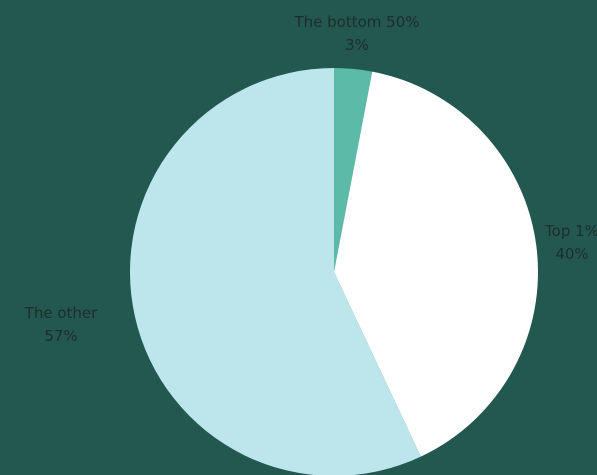  Describe the element at coordinates (571, 254) in the screenshot. I see `slice-value-label: 40%` at that location.